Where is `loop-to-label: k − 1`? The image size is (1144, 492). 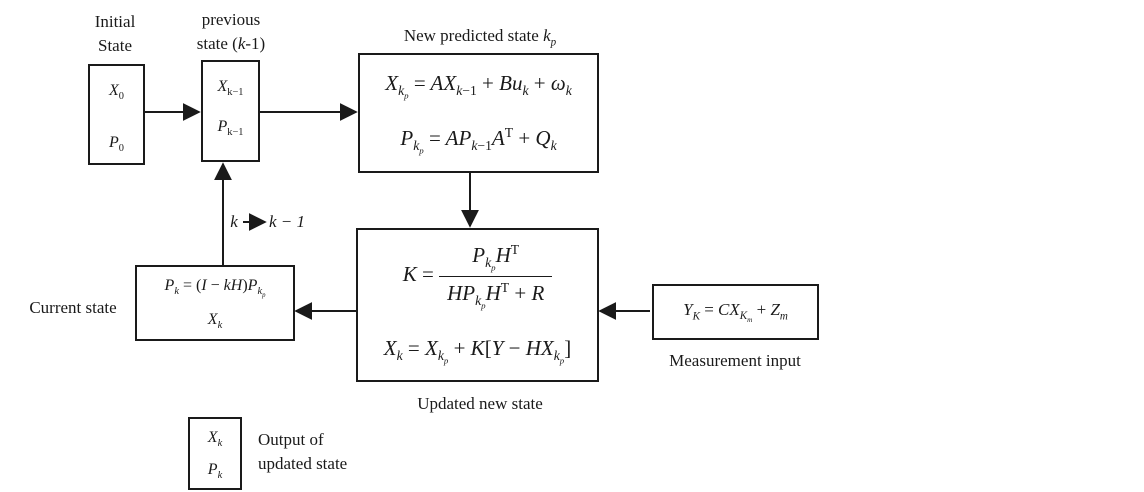
loop-to-label: k − 1 is located at coordinates (287, 221).